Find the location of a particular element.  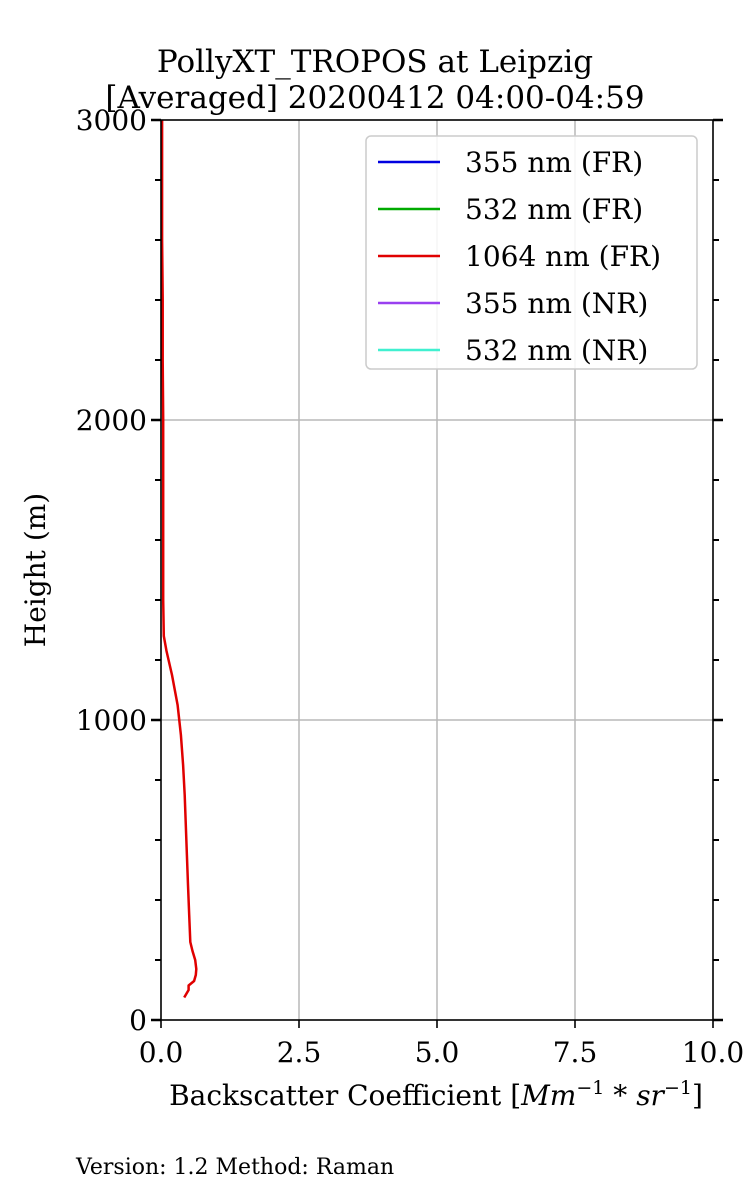

x-axis-label-mid: * is located at coordinates (620, 1095).